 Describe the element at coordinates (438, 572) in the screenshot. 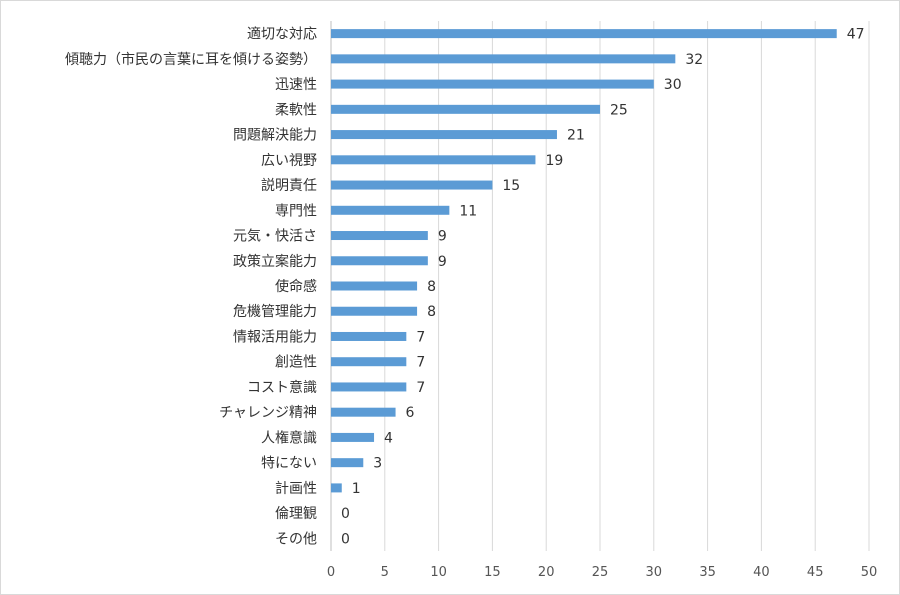

I see `x-tick-label: 10` at that location.